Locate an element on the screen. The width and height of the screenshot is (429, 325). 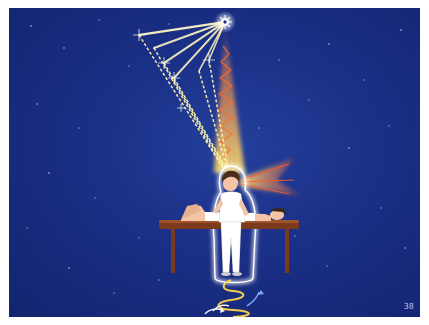
converging-beams is located at coordinates (183, 101).